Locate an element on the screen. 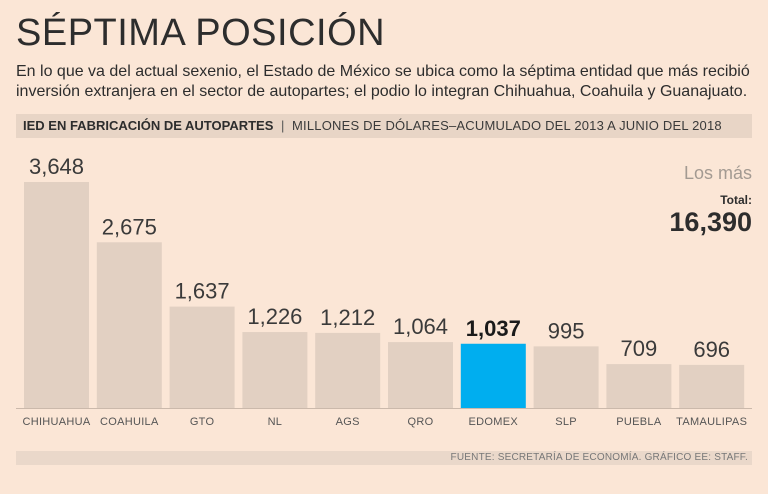  value-label-tamaulipas: 696 is located at coordinates (711, 349).